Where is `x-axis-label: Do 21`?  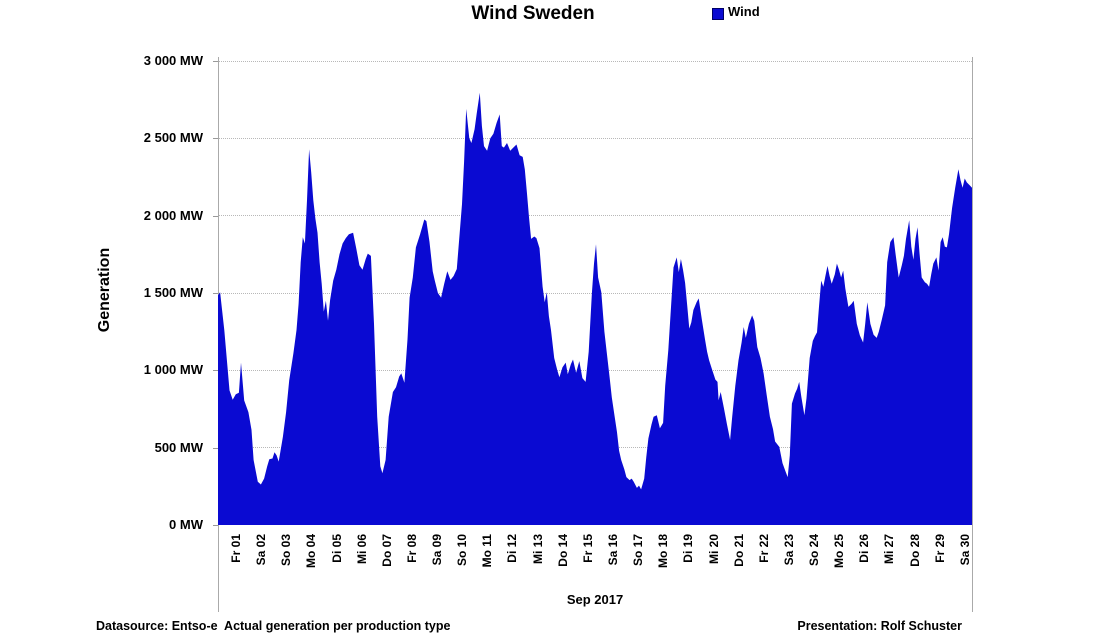
x-axis-label: Do 21 is located at coordinates (738, 550).